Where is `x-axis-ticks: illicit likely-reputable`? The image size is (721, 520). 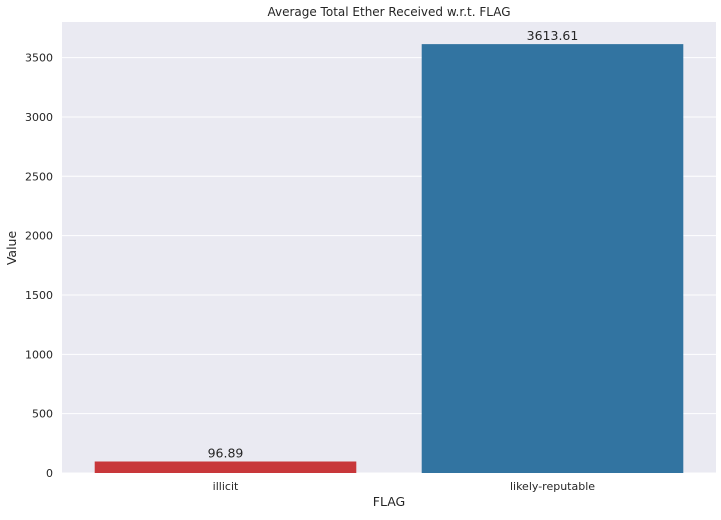
x-axis-ticks: illicit likely-reputable is located at coordinates (404, 486).